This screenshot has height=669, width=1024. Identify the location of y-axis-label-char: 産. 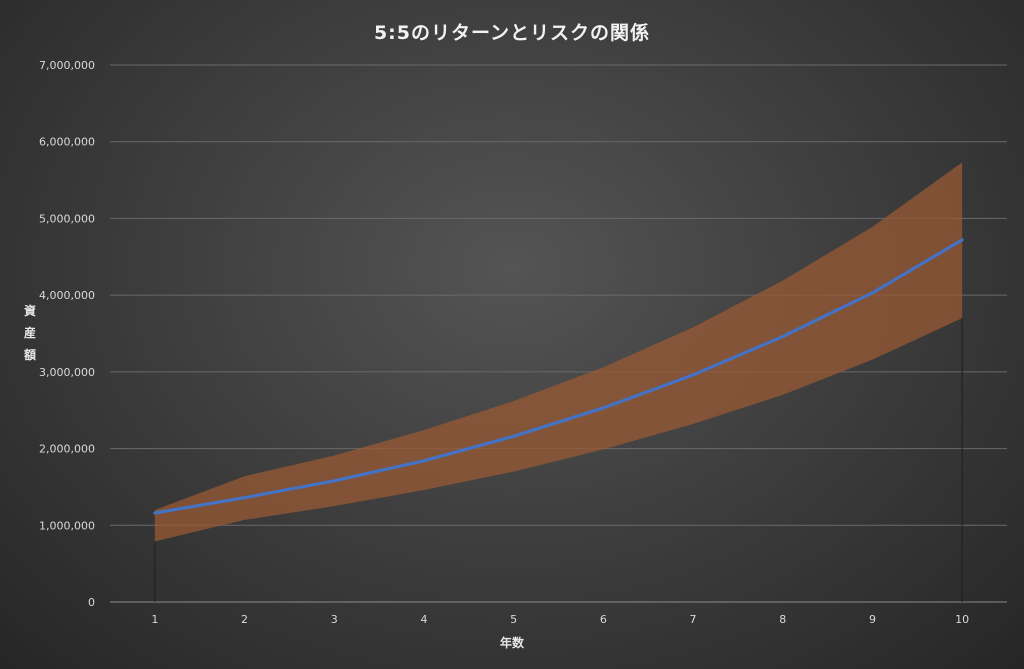
(29, 333).